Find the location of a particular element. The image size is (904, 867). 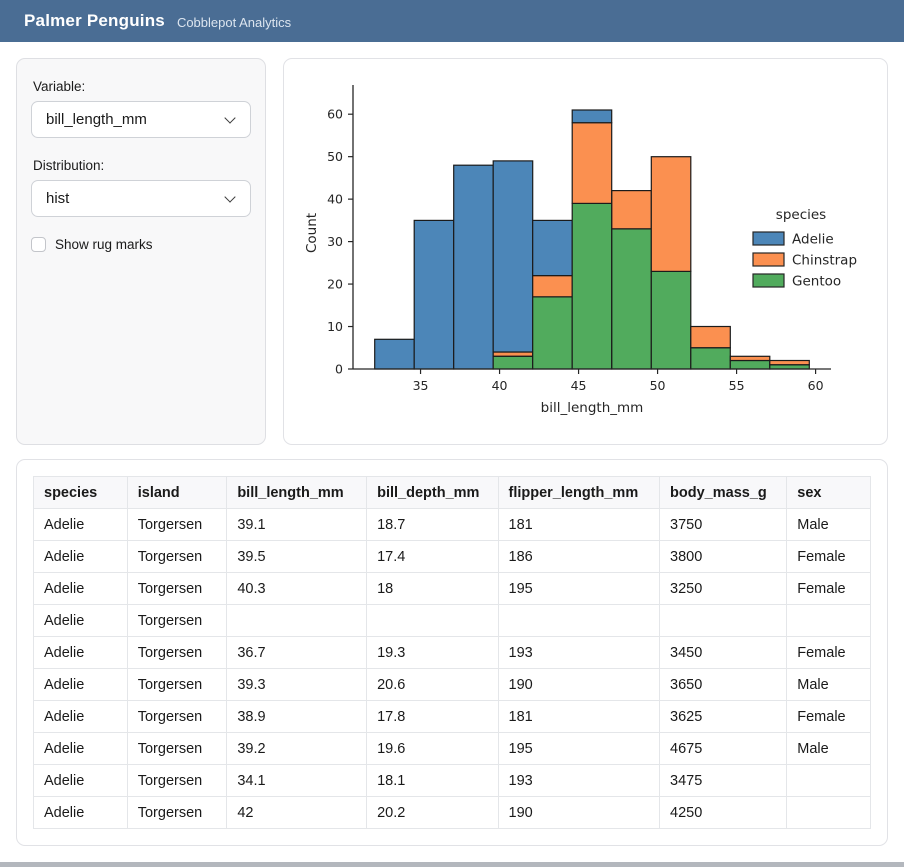

column-header-flipper_length_mm: flipper_length_mm is located at coordinates (579, 492).